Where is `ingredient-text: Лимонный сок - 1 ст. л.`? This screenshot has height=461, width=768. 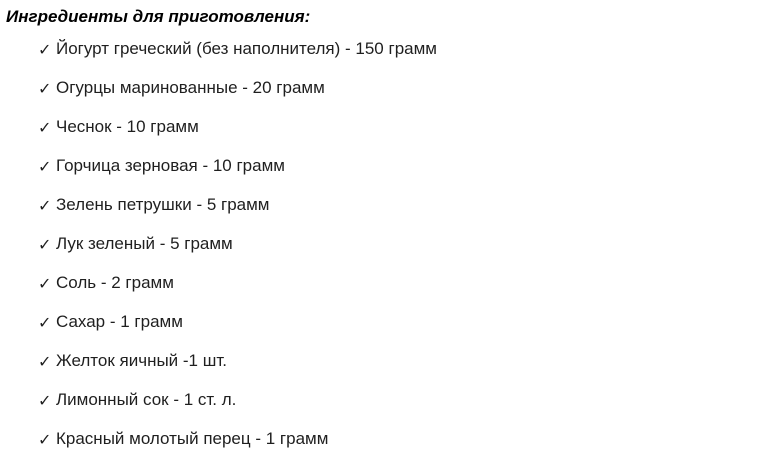 ingredient-text: Лимонный сок - 1 ст. л. is located at coordinates (146, 400).